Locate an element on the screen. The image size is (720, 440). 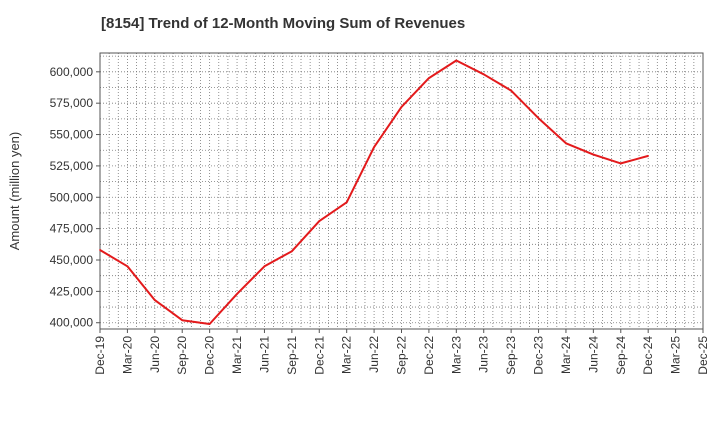
x-tick-label: Mar-21 is located at coordinates (237, 355).